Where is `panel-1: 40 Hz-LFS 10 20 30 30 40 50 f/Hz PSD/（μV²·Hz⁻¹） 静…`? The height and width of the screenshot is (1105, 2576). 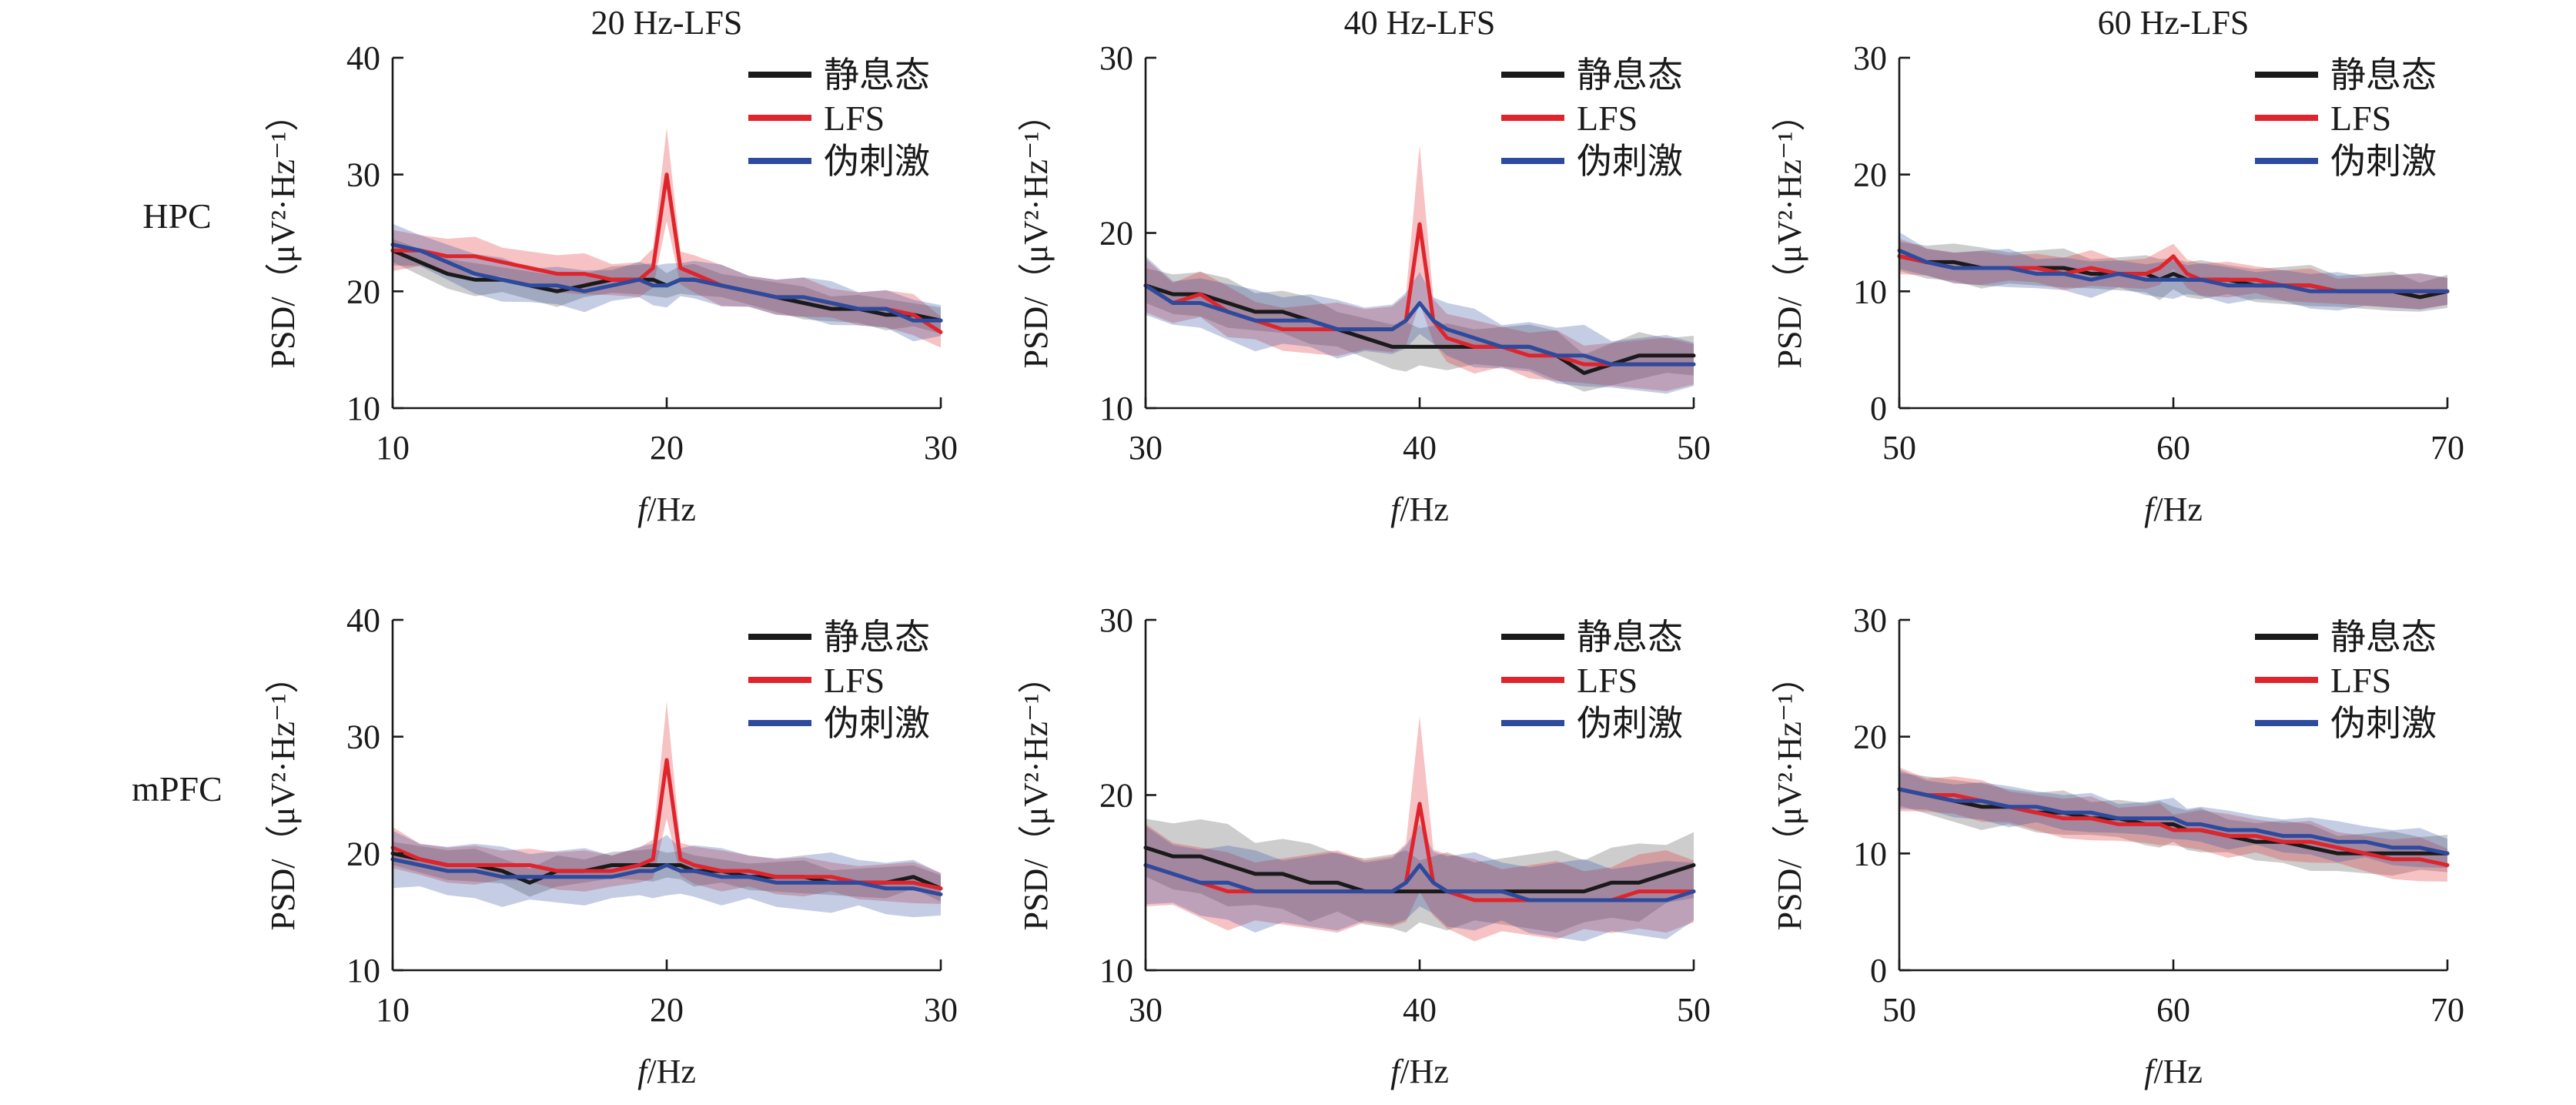
panel-1: 40 Hz-LFS 10 20 30 30 40 50 f/Hz PSD/（μV²·Hz⁻¹） 静… is located at coordinates (1364, 266).